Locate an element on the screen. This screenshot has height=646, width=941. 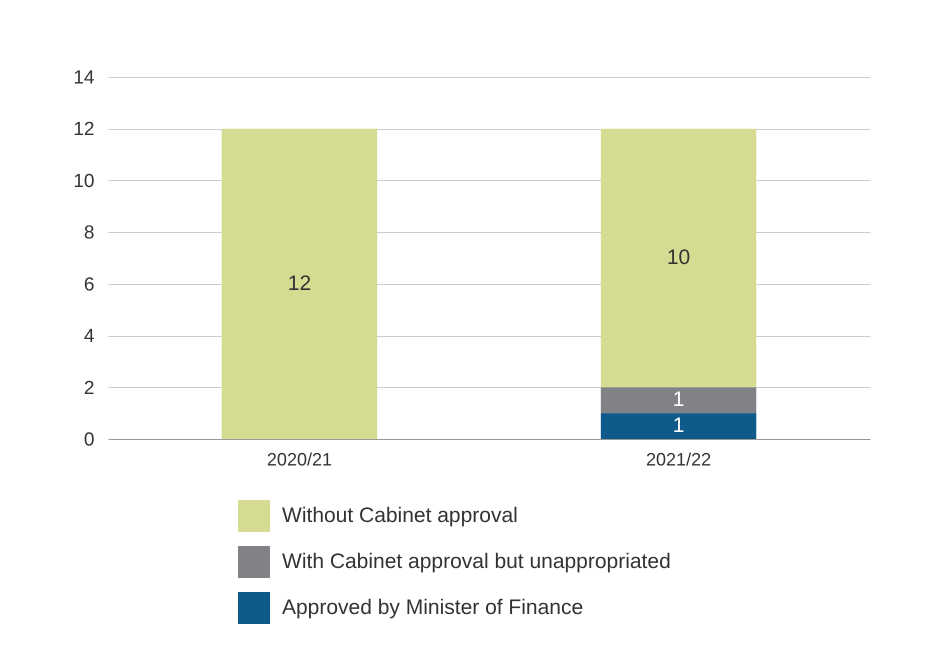
legend-label: Without Cabinet approval is located at coordinates (400, 515).